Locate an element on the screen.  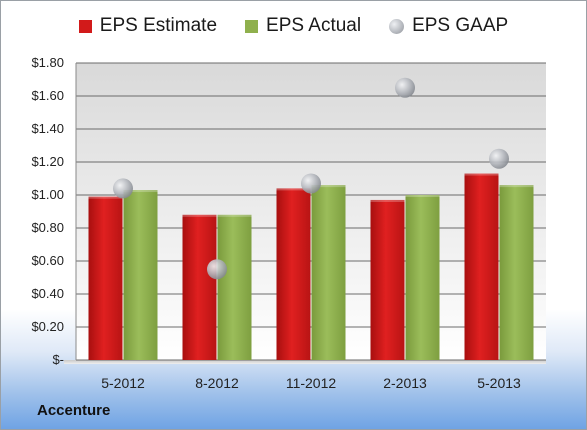
y-tick-label: $- is located at coordinates (58, 359).